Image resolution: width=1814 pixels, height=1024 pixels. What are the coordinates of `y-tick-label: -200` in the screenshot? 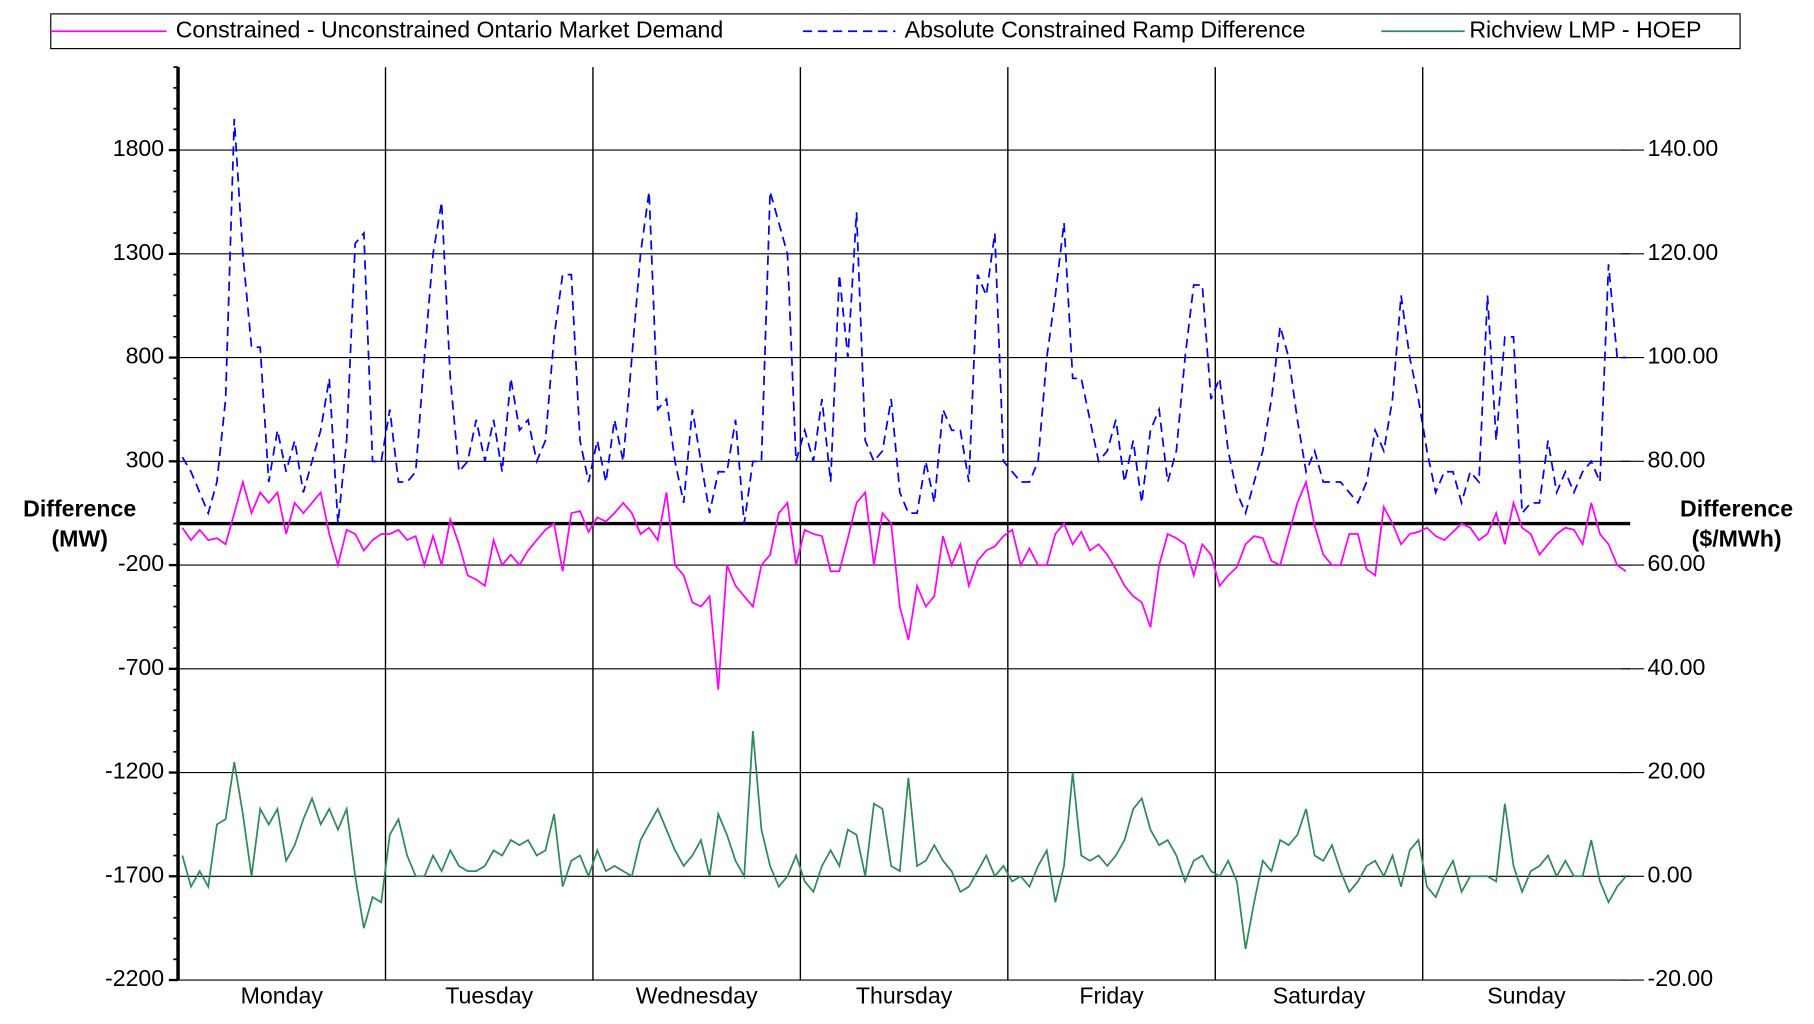 It's located at (141, 563).